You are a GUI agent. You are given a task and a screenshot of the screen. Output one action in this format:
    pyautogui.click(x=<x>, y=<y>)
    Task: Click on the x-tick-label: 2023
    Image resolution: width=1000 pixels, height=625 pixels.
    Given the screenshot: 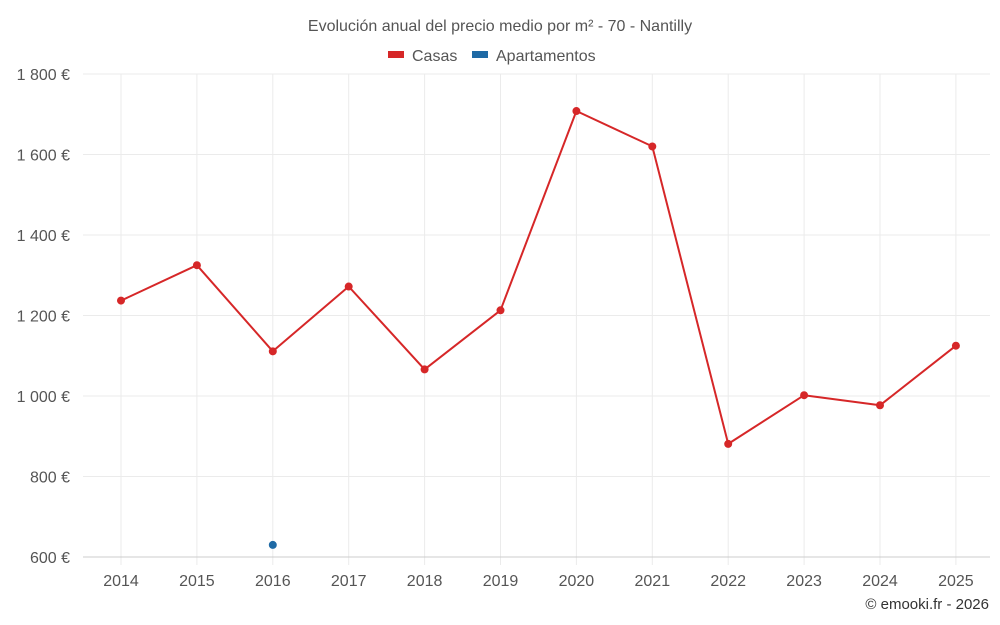 What is the action you would take?
    pyautogui.click(x=804, y=581)
    